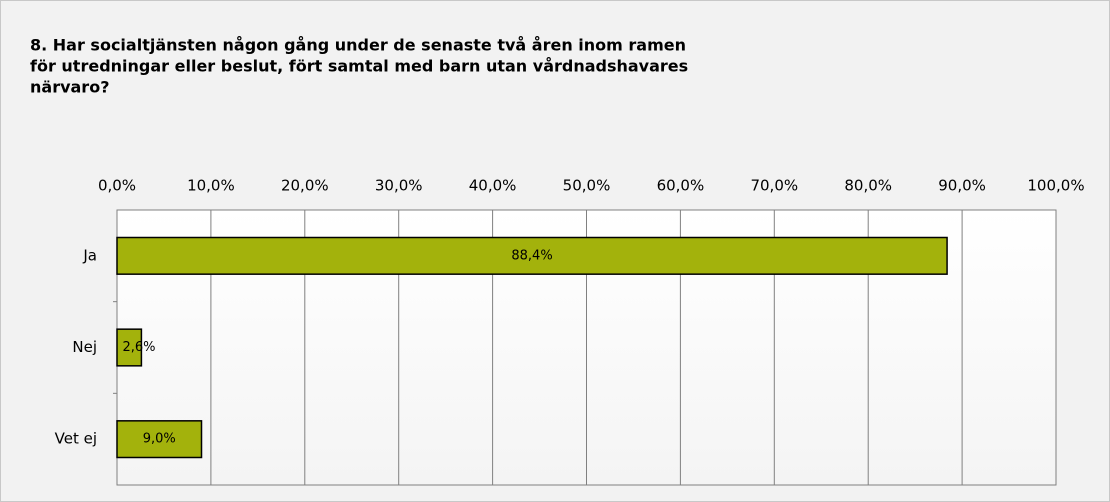 The height and width of the screenshot is (502, 1110). I want to click on y-tick-label: Ja, so click(89, 255).